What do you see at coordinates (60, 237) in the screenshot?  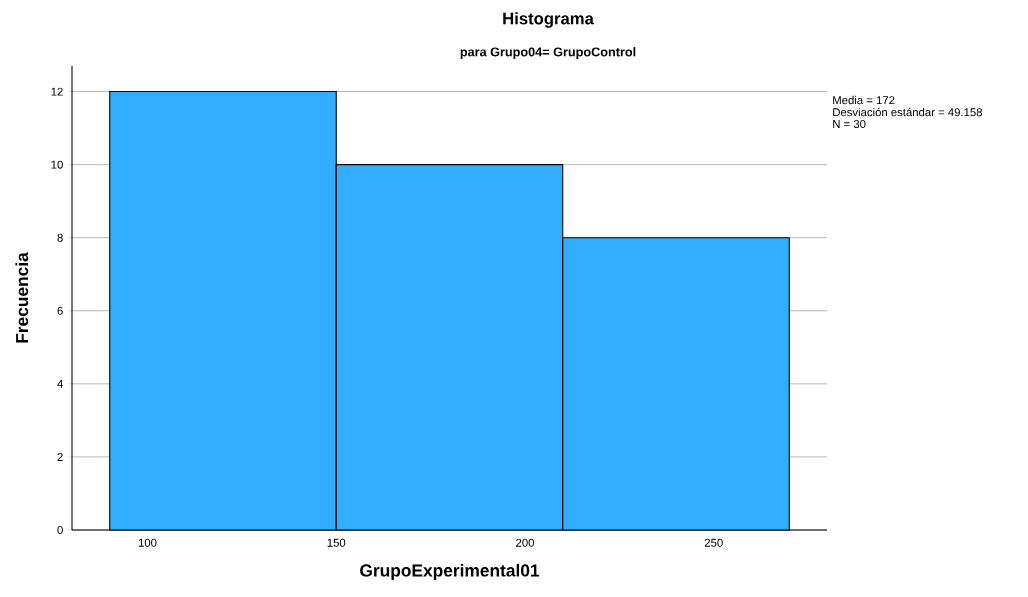 I see `y-tick-label: 8` at bounding box center [60, 237].